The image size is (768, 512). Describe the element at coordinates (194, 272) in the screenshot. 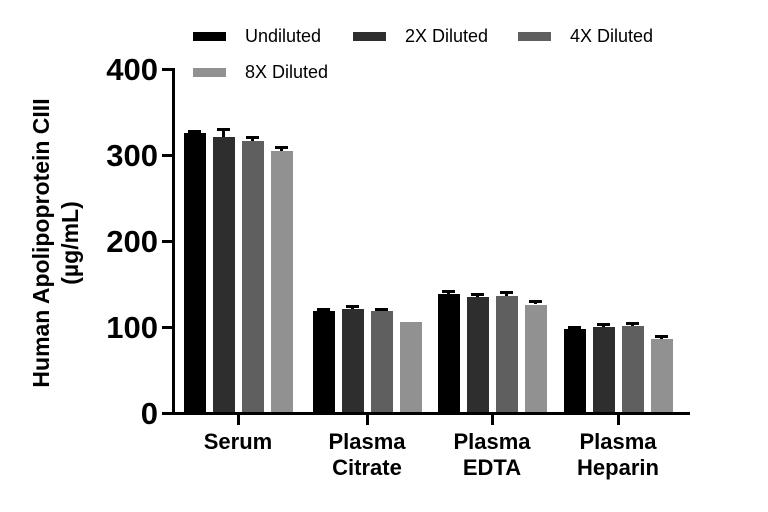

I see `bar-serum-undiluted` at that location.